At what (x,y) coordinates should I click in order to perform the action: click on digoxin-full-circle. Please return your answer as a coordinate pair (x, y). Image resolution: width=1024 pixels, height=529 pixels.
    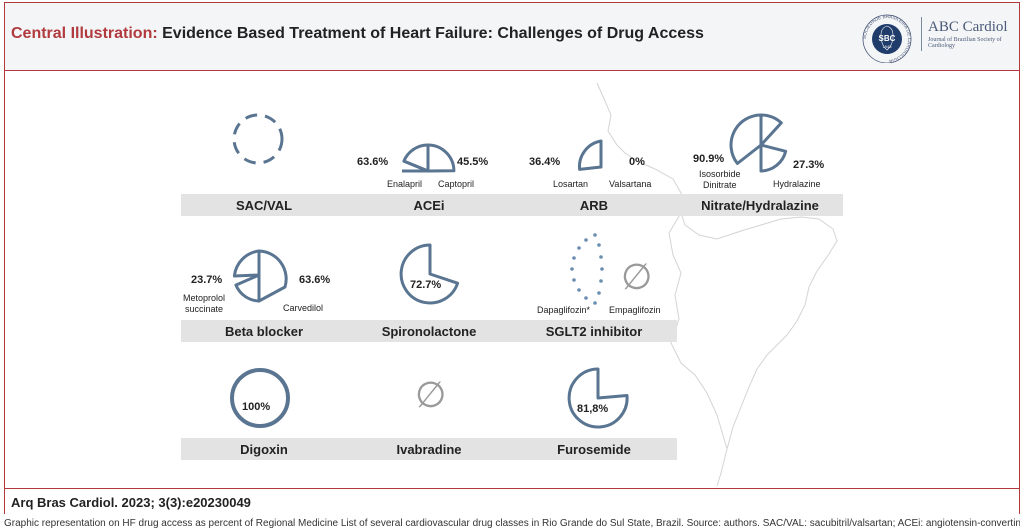
    Looking at the image, I should click on (260, 398).